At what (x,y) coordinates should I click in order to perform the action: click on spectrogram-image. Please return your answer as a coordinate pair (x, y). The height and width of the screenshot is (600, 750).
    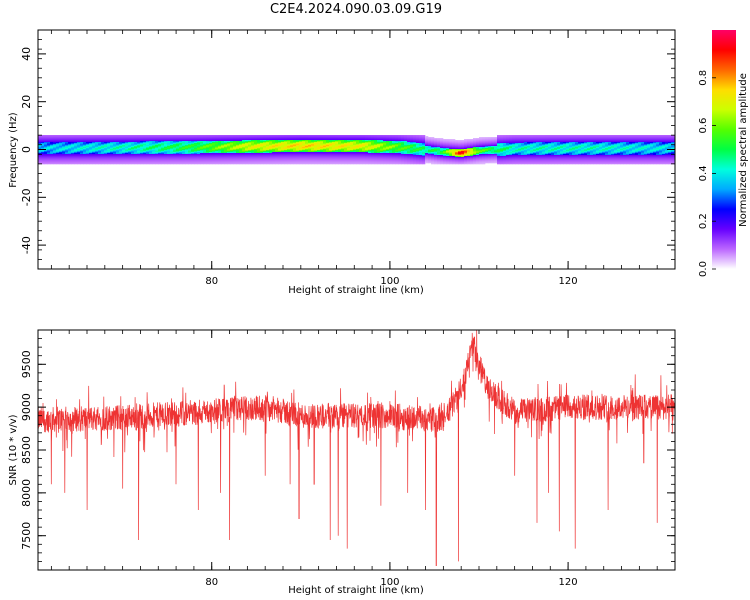
    Looking at the image, I should click on (356, 150).